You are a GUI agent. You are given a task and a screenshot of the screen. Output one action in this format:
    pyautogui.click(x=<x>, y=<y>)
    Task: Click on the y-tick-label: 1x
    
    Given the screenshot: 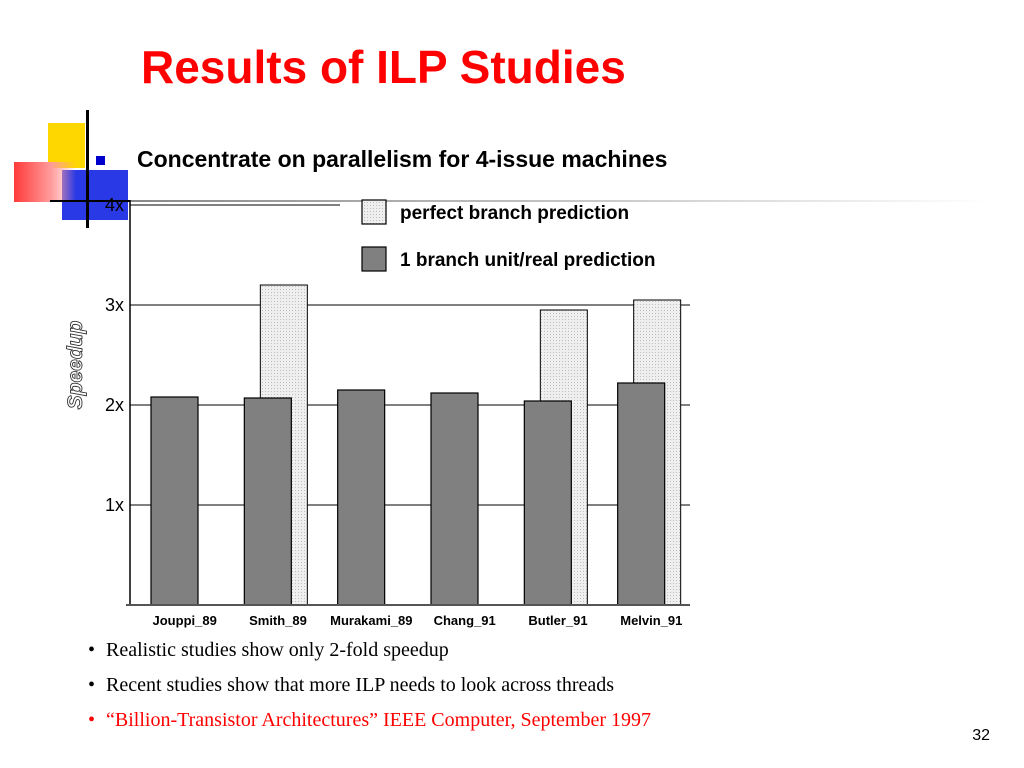 What is the action you would take?
    pyautogui.click(x=114, y=505)
    